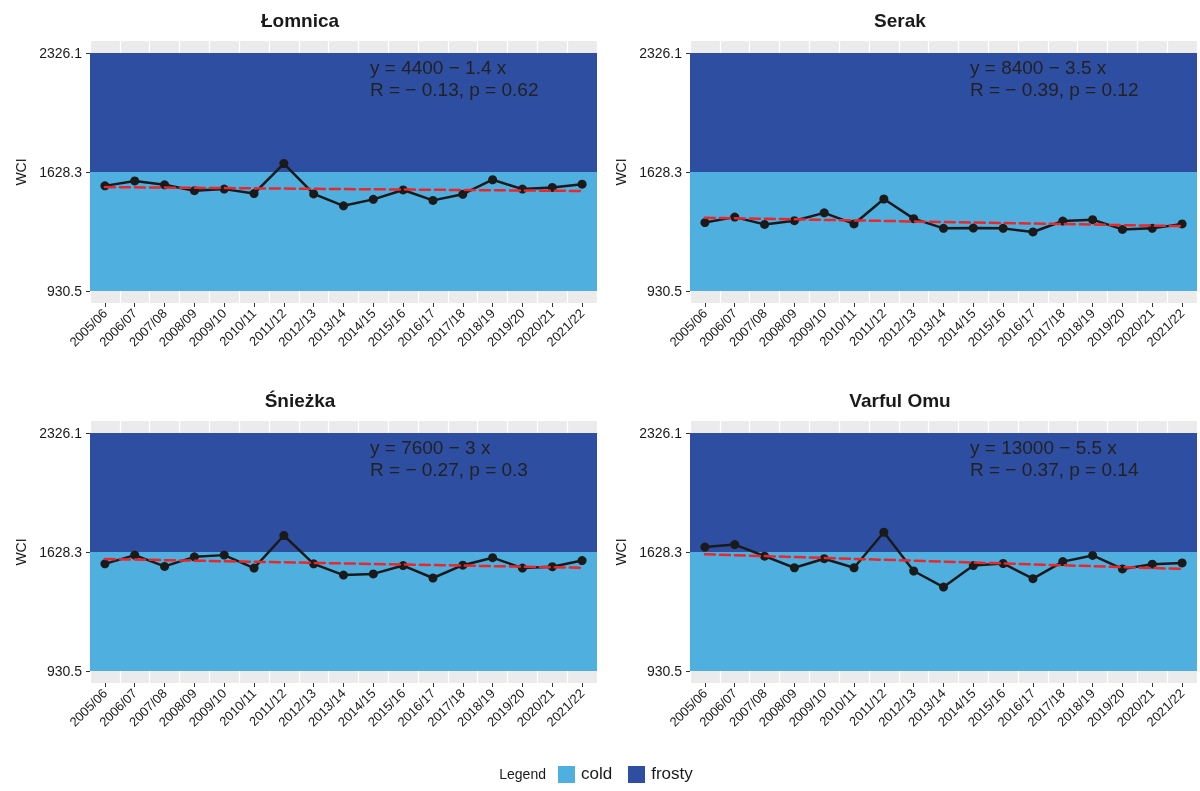 The height and width of the screenshot is (791, 1200). What do you see at coordinates (1054, 469) in the screenshot?
I see `annotation: R = − 0.37, p = 0.14` at bounding box center [1054, 469].